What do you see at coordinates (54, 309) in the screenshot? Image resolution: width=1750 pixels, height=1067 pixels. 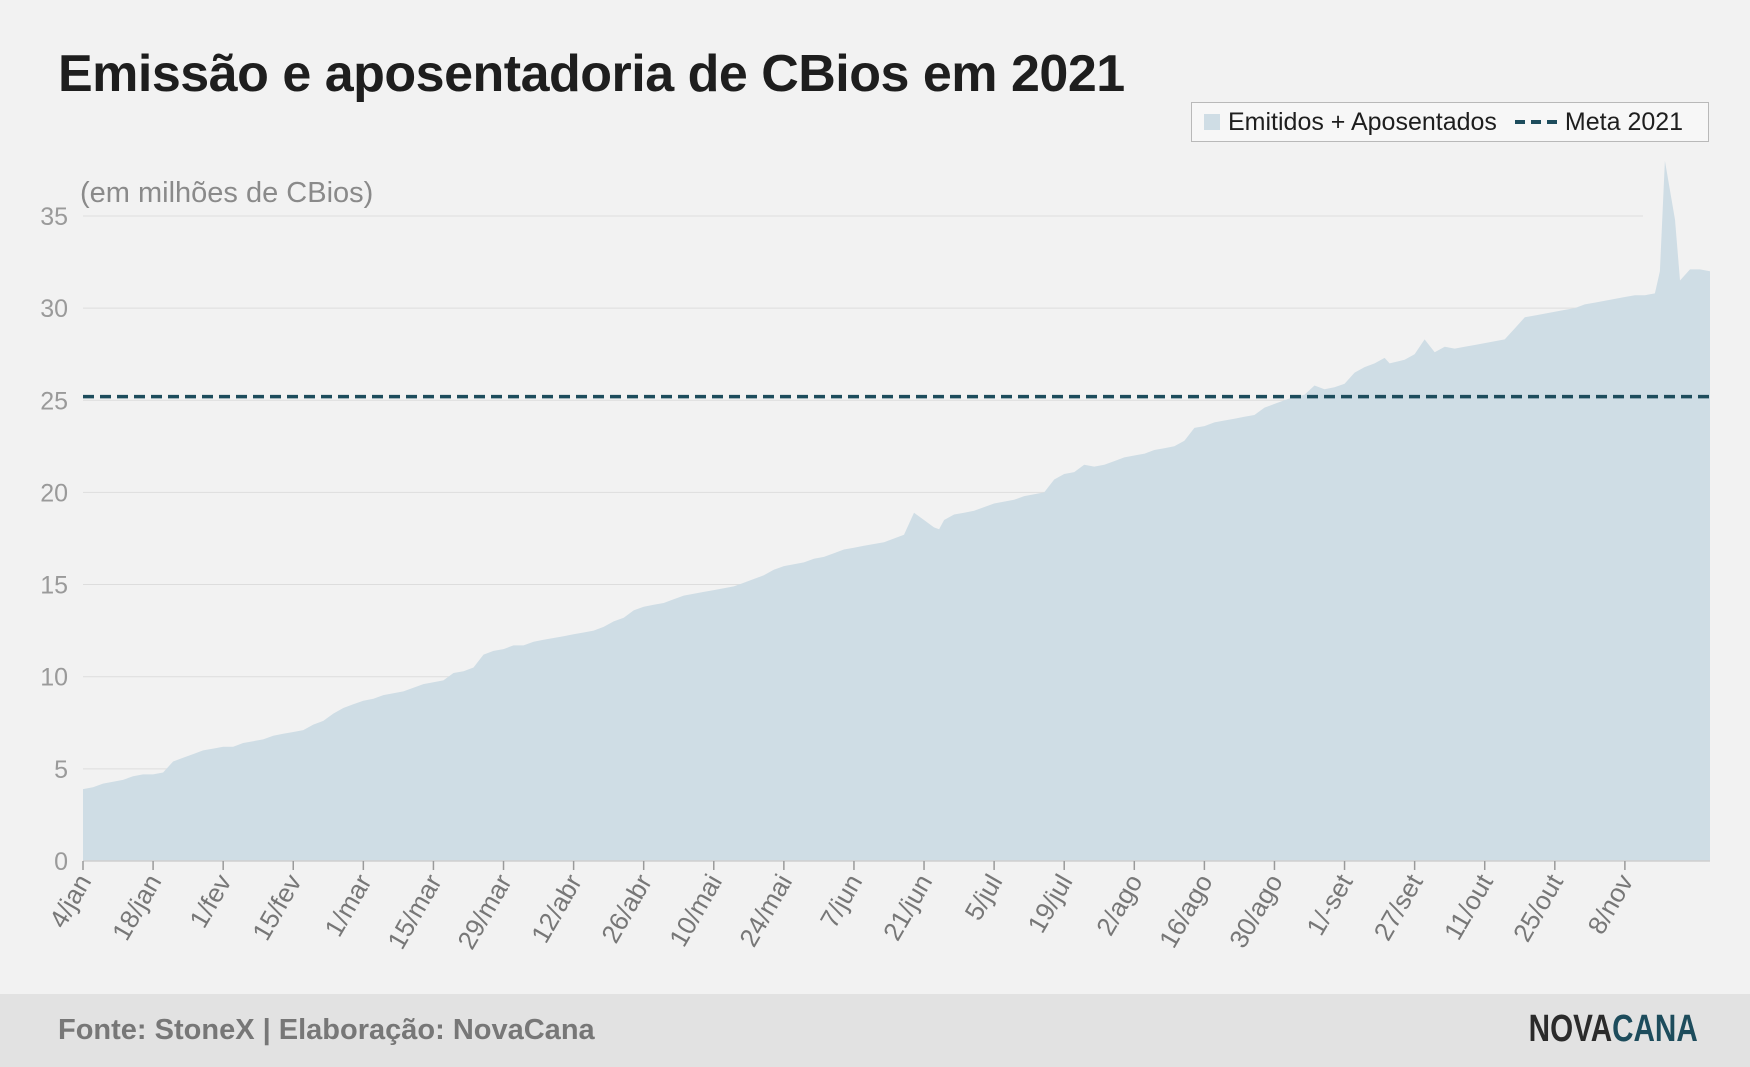 I see `y-tick-label: 30` at bounding box center [54, 309].